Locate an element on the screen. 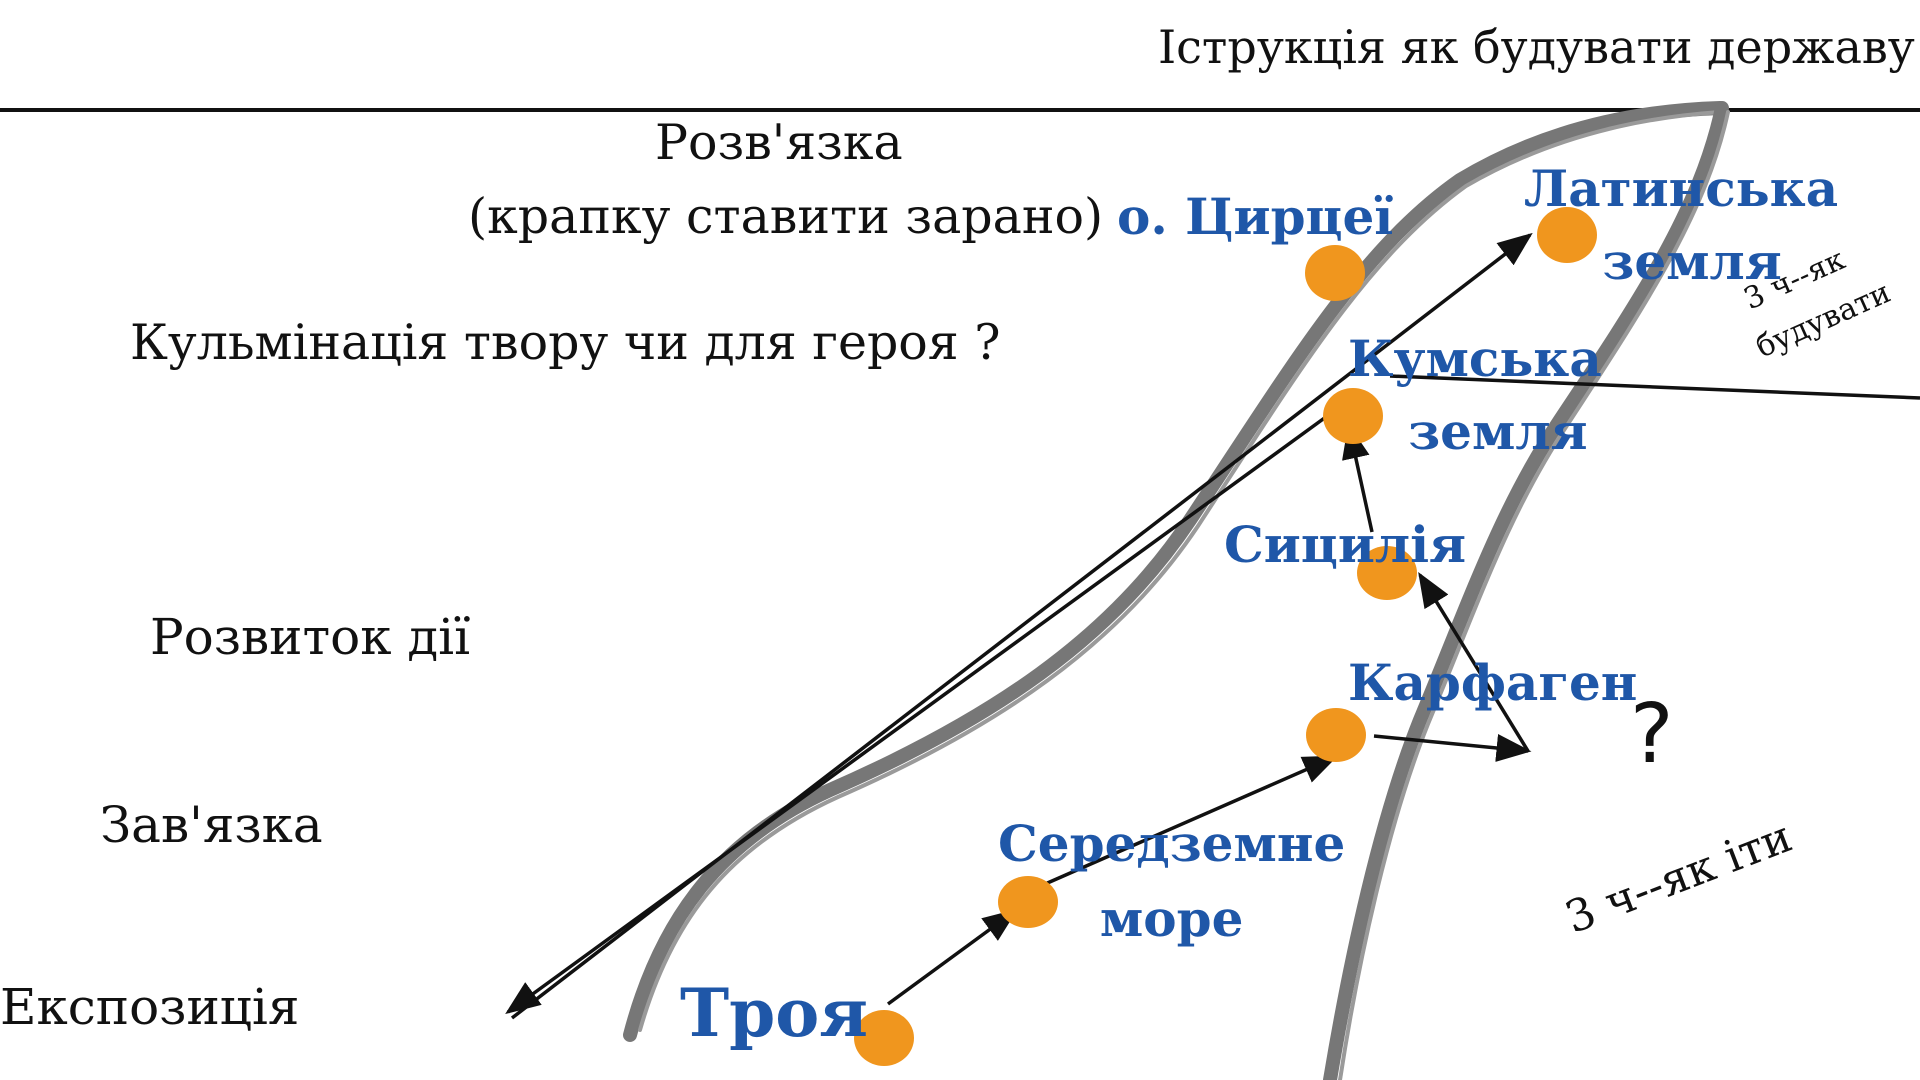  stage-resolution: Розв'язка is located at coordinates (779, 142).